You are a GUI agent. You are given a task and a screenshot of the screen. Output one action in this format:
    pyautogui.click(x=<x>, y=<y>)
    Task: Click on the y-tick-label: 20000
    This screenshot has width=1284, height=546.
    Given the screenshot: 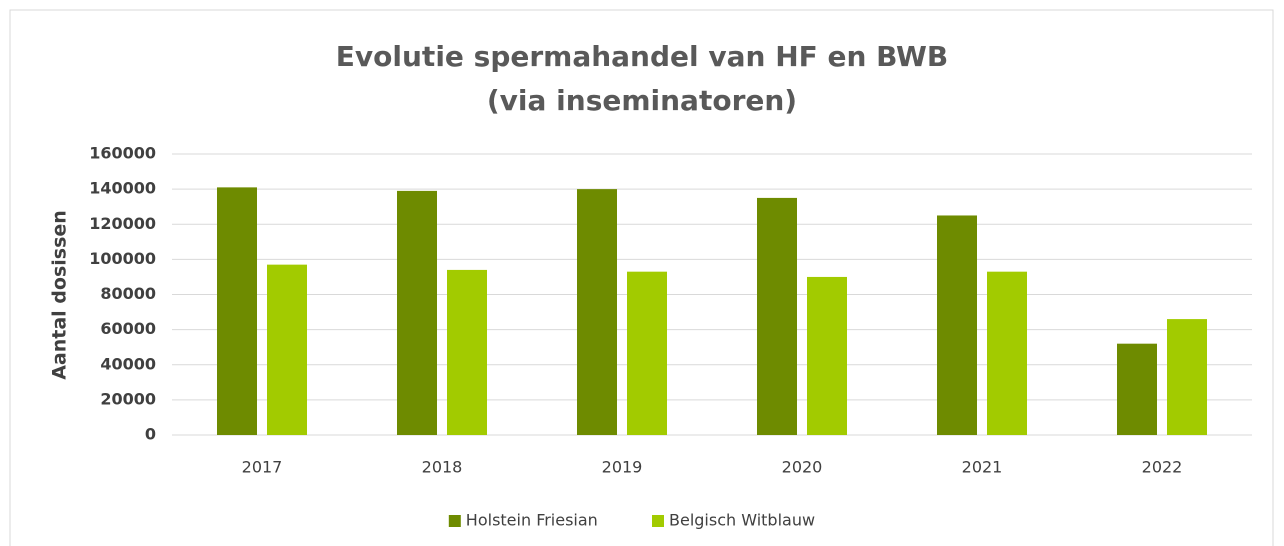 What is the action you would take?
    pyautogui.click(x=128, y=398)
    